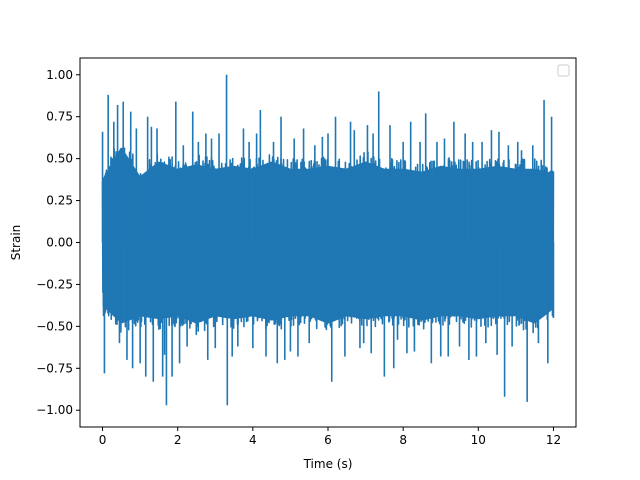 This screenshot has width=640, height=480. I want to click on y-tick-label: 0.75, so click(59, 117).